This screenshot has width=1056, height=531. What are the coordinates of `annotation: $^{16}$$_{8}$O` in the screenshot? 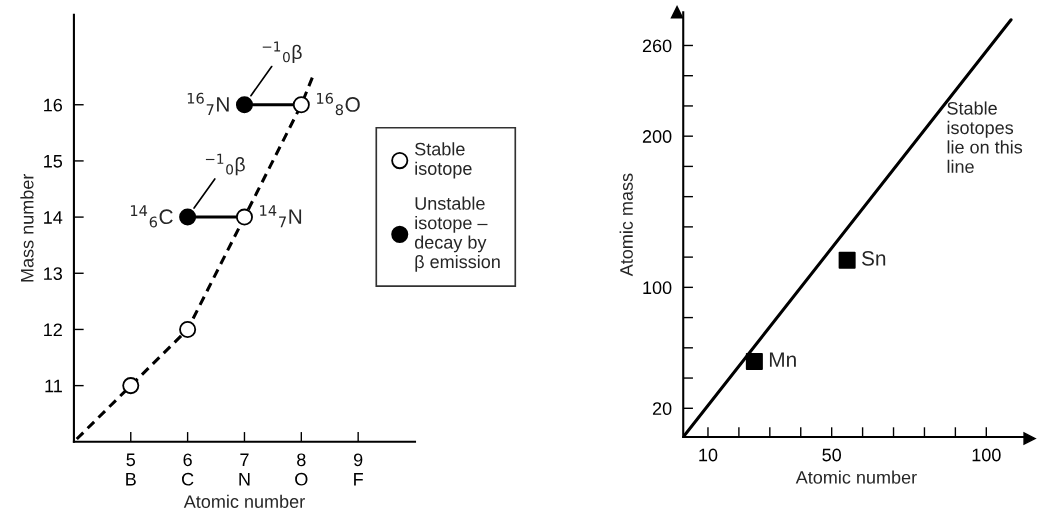 It's located at (338, 104).